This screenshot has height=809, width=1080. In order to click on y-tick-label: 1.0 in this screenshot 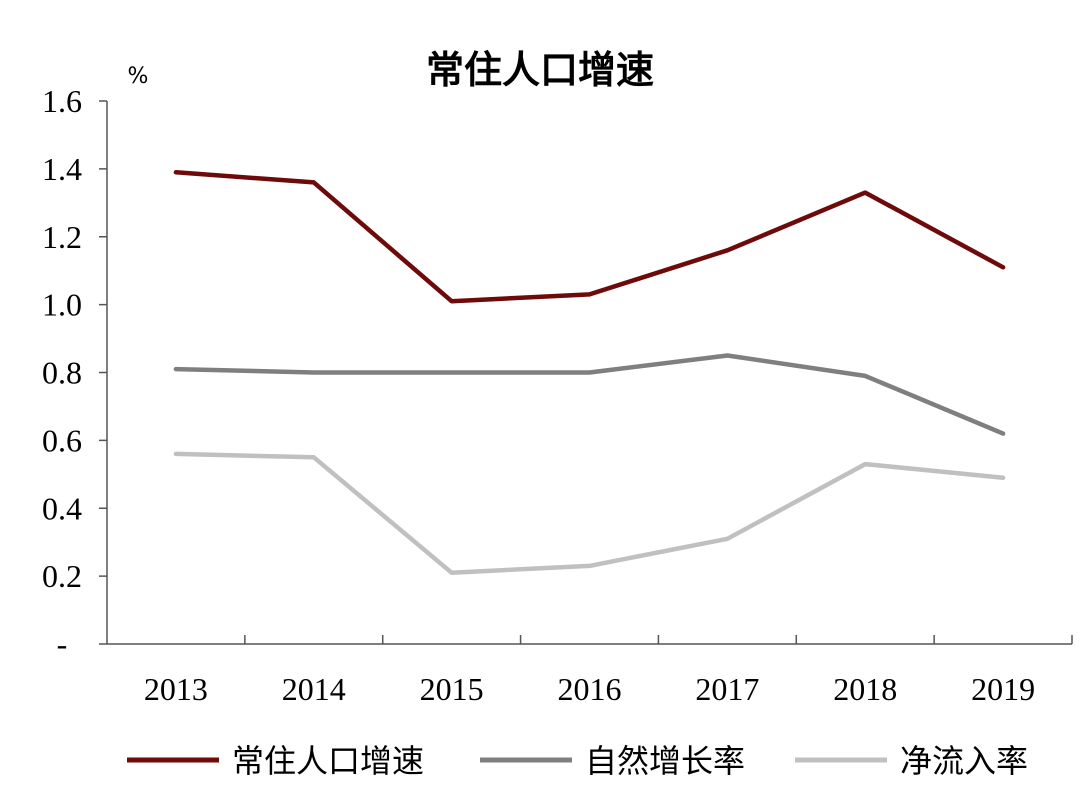, I will do `click(62, 305)`.